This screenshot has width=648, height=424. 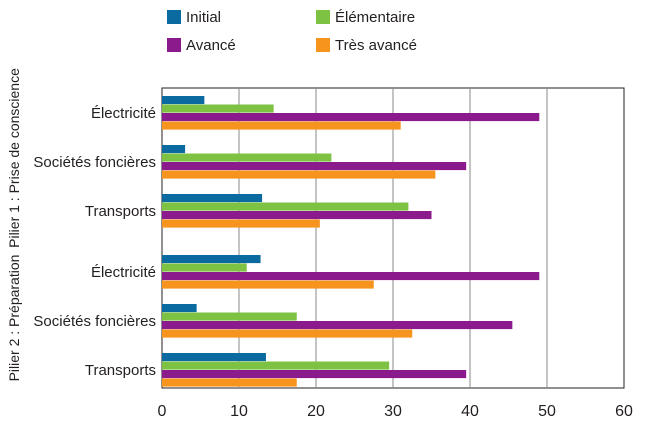 What do you see at coordinates (470, 411) in the screenshot?
I see `x-tick-label-4: 40` at bounding box center [470, 411].